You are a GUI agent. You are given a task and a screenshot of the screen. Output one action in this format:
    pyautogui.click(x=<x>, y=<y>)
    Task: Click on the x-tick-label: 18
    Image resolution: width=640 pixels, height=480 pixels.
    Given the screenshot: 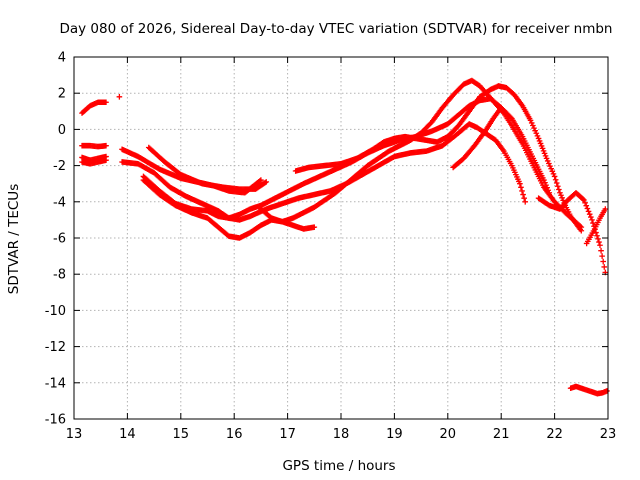 What is the action you would take?
    pyautogui.click(x=341, y=434)
    